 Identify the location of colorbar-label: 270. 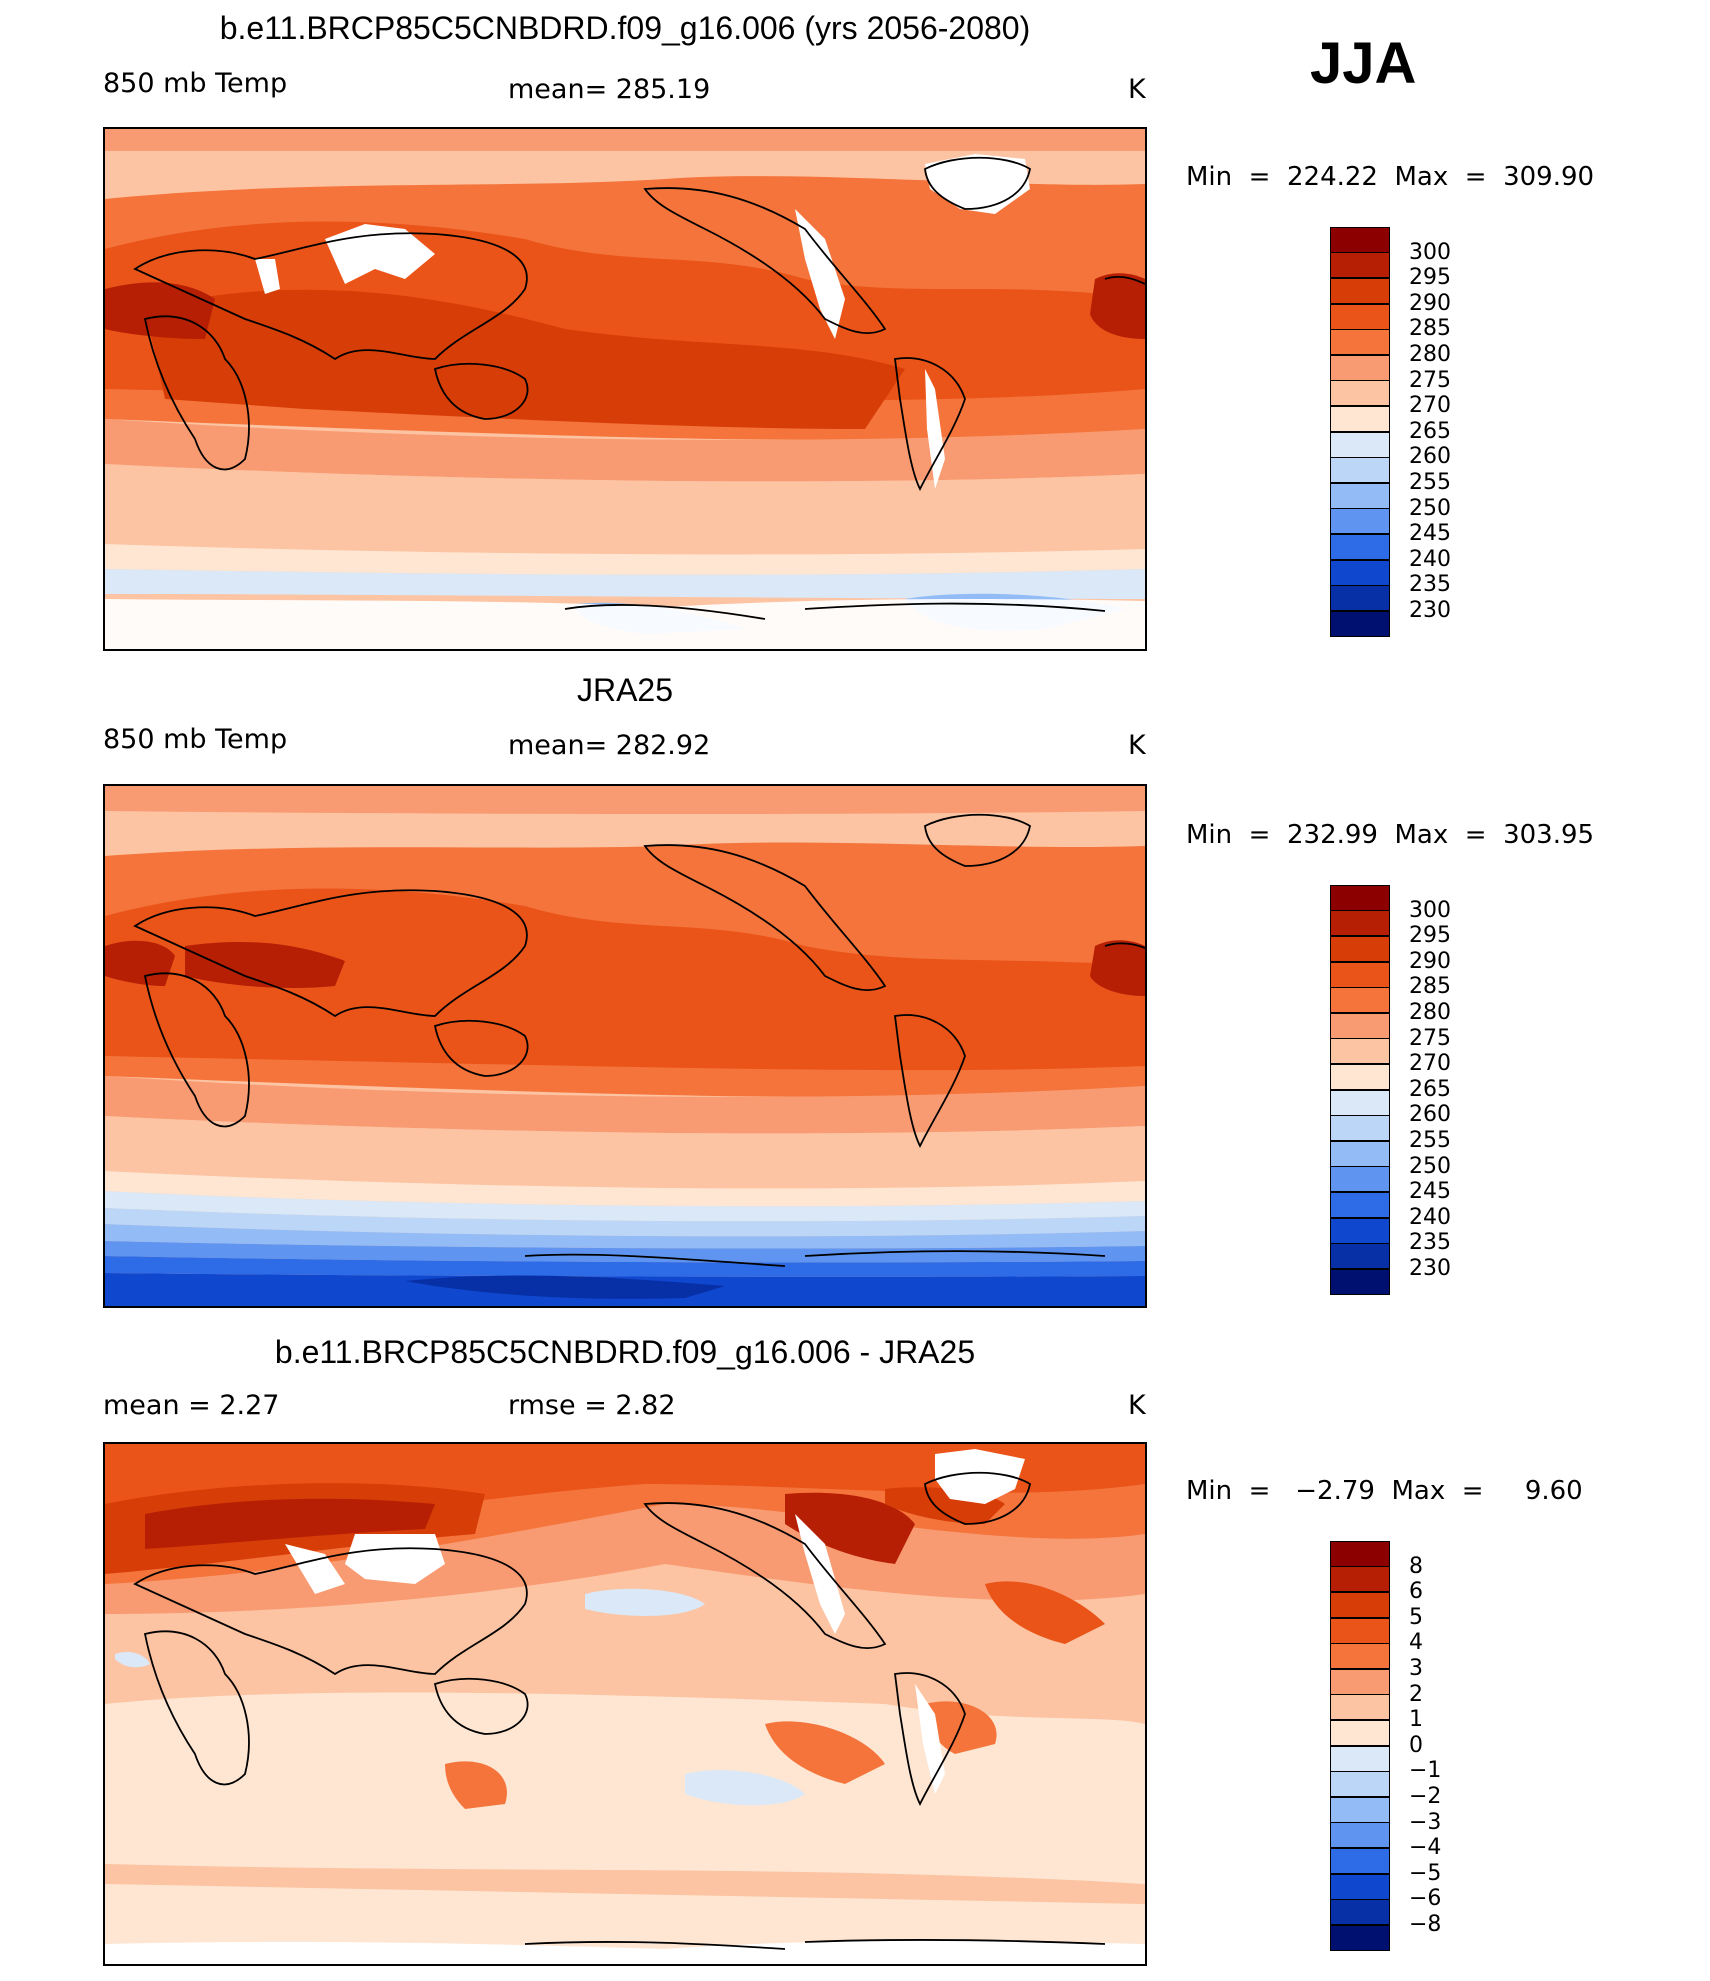
(1430, 1064).